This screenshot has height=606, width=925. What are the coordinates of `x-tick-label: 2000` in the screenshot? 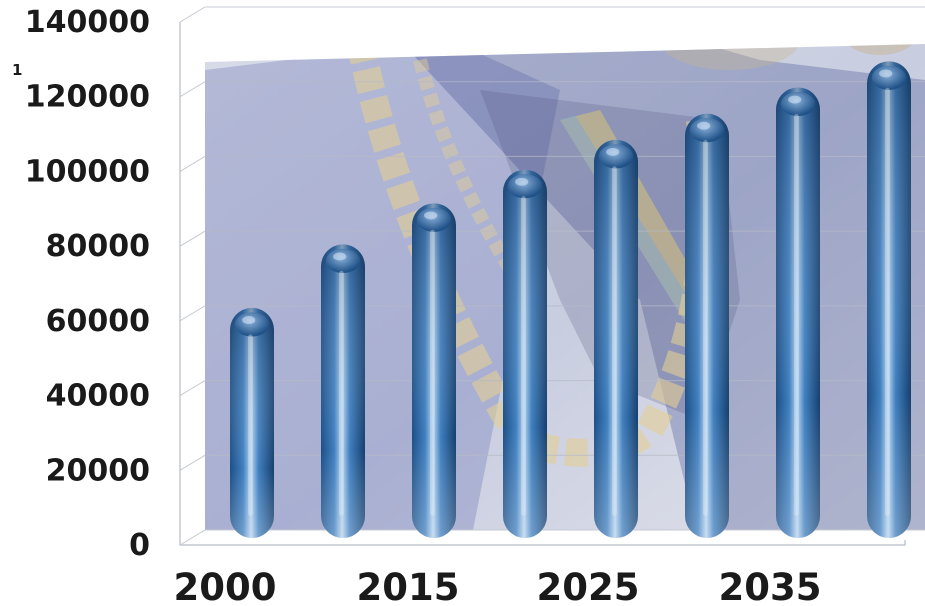 It's located at (225, 586).